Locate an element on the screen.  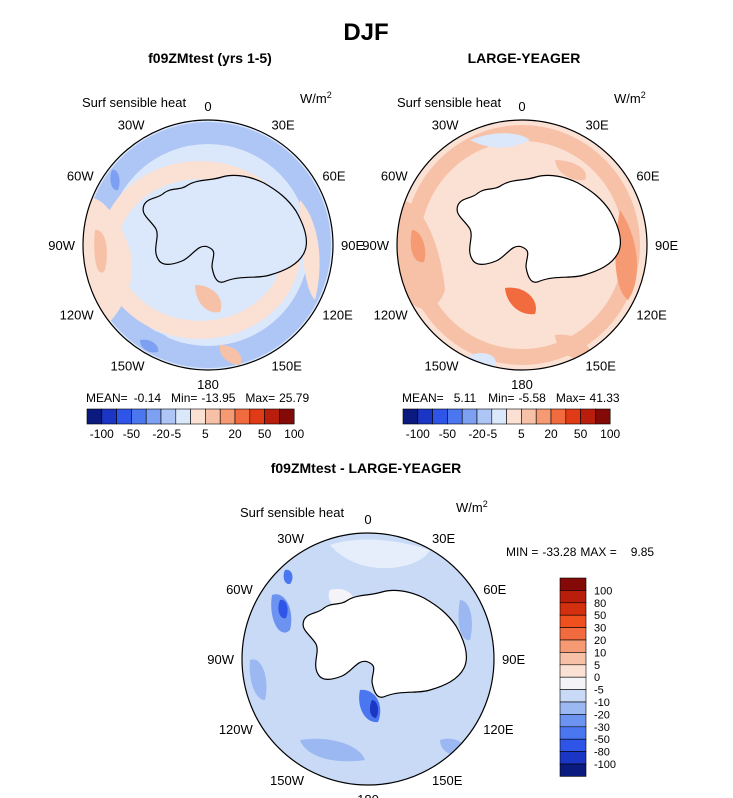
lon-label-90e: 90E is located at coordinates (513, 659).